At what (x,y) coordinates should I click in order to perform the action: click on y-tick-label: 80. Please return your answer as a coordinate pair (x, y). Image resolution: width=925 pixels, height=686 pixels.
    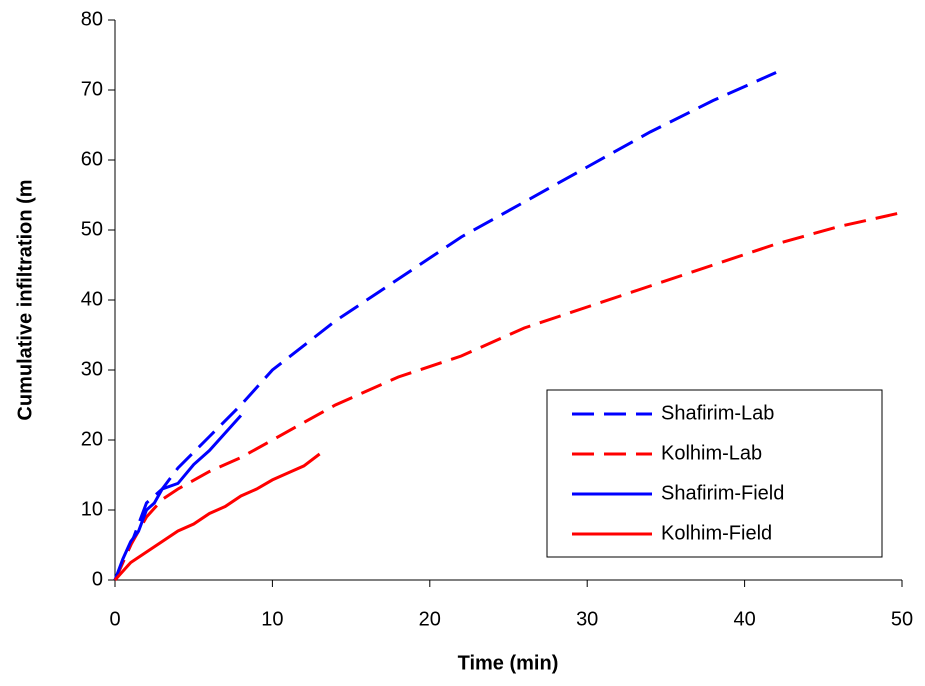
    Looking at the image, I should click on (92, 19).